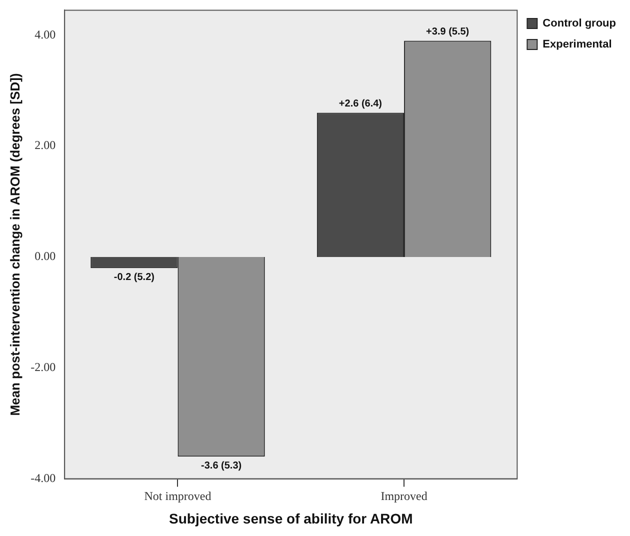  Describe the element at coordinates (448, 32) in the screenshot. I see `data-label: +3.9 (5.5)` at that location.